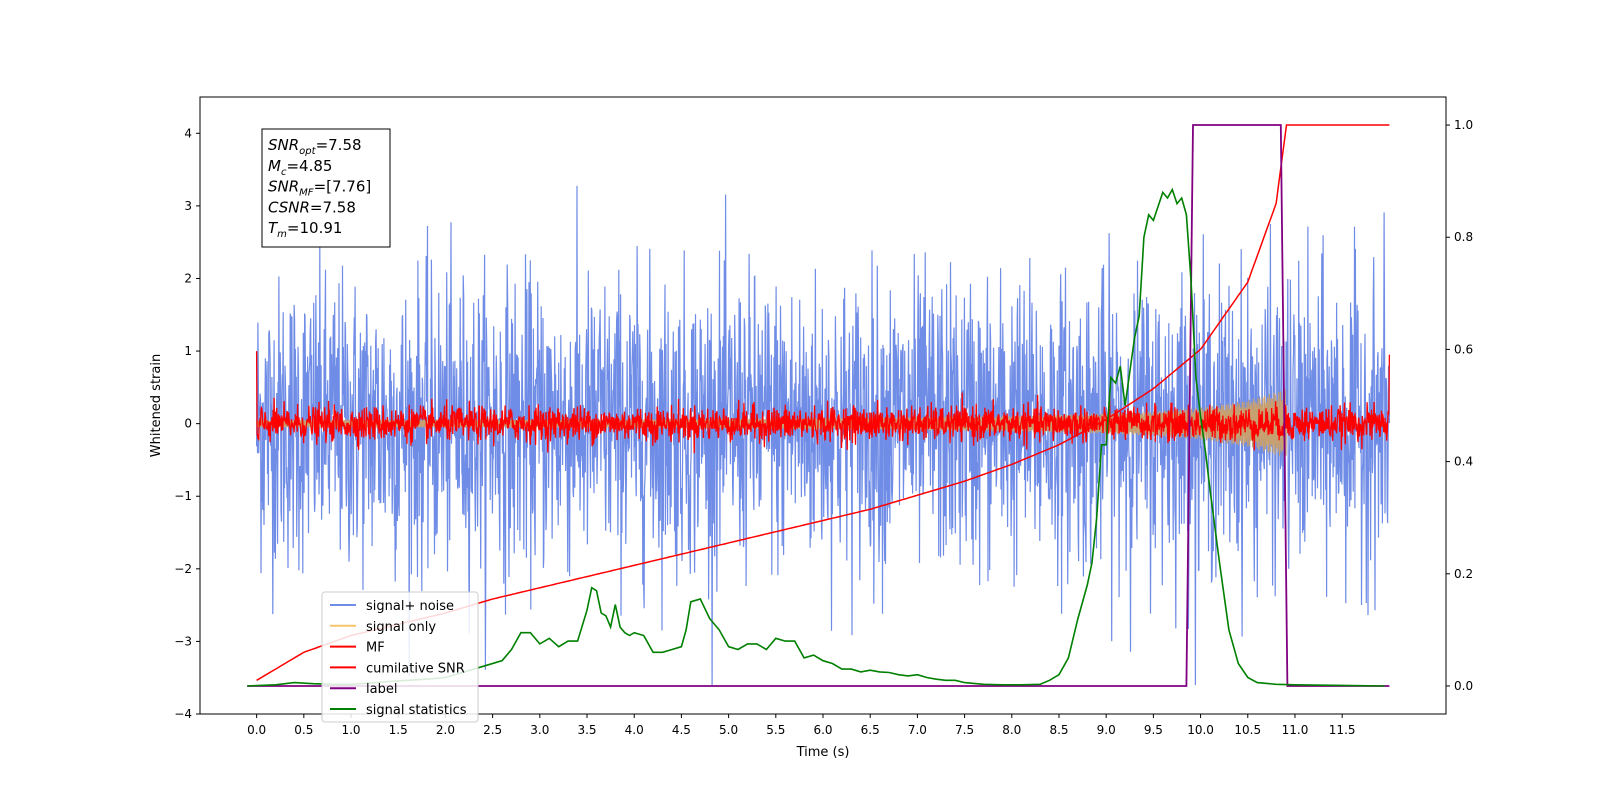 Image resolution: width=1600 pixels, height=800 pixels. Describe the element at coordinates (586, 730) in the screenshot. I see `x-tick-label: 3.5` at that location.